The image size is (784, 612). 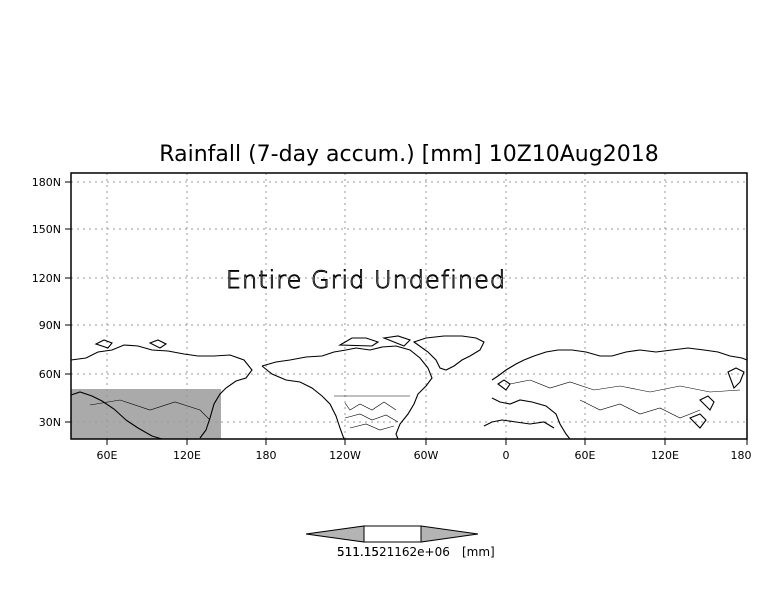 I want to click on legend-label-overprint: 511.15, so click(x=358, y=552).